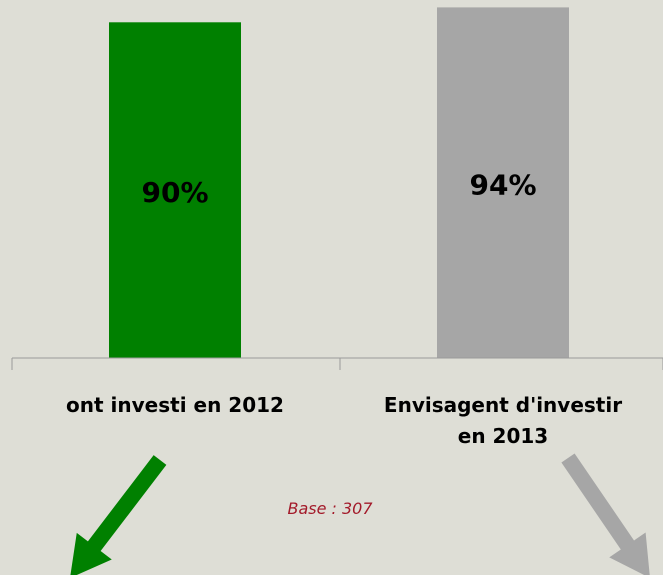 The height and width of the screenshot is (575, 663). What do you see at coordinates (175, 405) in the screenshot?
I see `x-tick-label-1: ont investi en 2012` at bounding box center [175, 405].